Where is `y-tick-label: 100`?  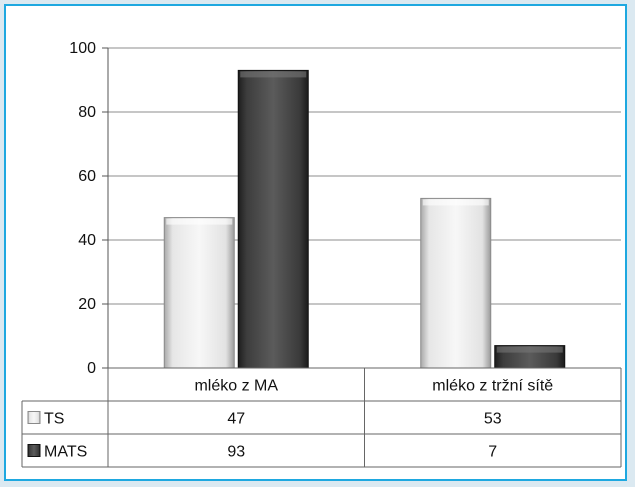 y-tick-label: 100 is located at coordinates (82, 48).